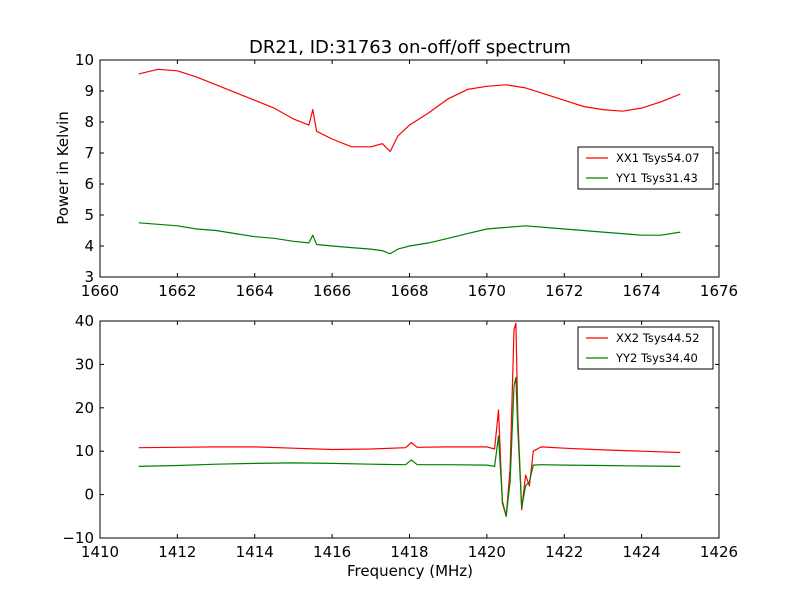  I want to click on bottom-x-tick-label: 1422, so click(564, 552).